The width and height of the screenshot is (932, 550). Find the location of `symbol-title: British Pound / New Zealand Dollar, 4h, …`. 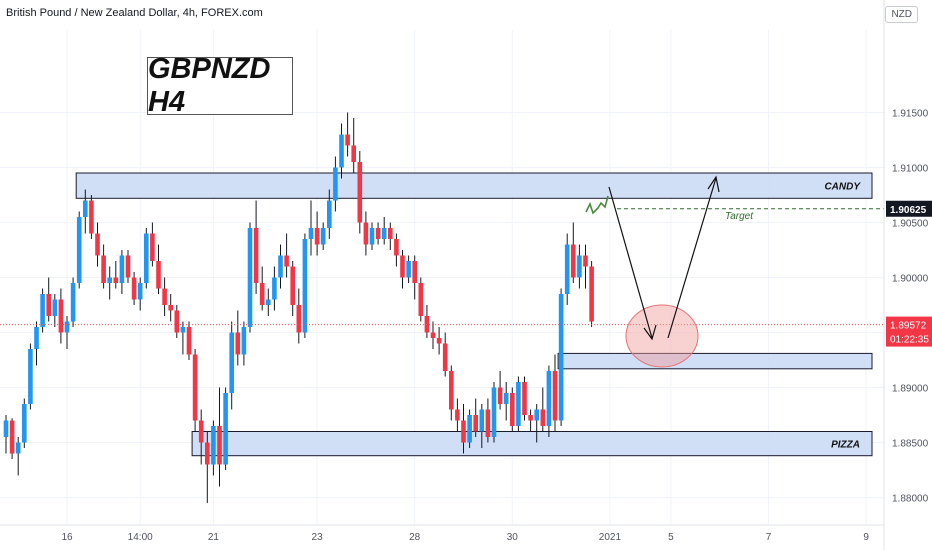

symbol-title: British Pound / New Zealand Dollar, 4h, … is located at coordinates (134, 13).